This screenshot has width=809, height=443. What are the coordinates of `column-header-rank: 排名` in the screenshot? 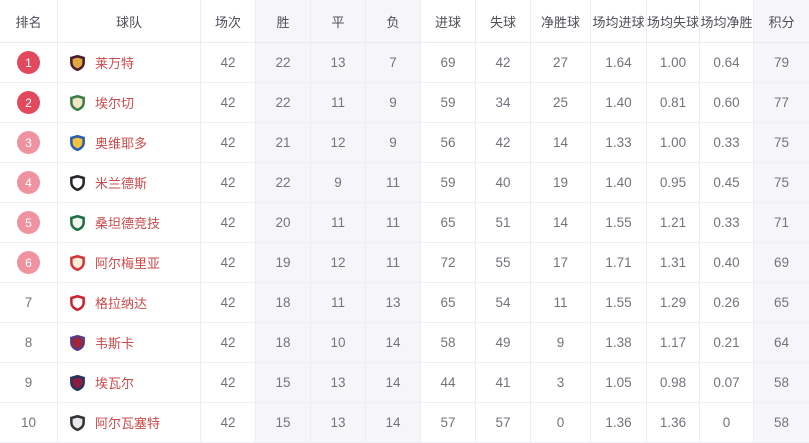 It's located at (28, 22).